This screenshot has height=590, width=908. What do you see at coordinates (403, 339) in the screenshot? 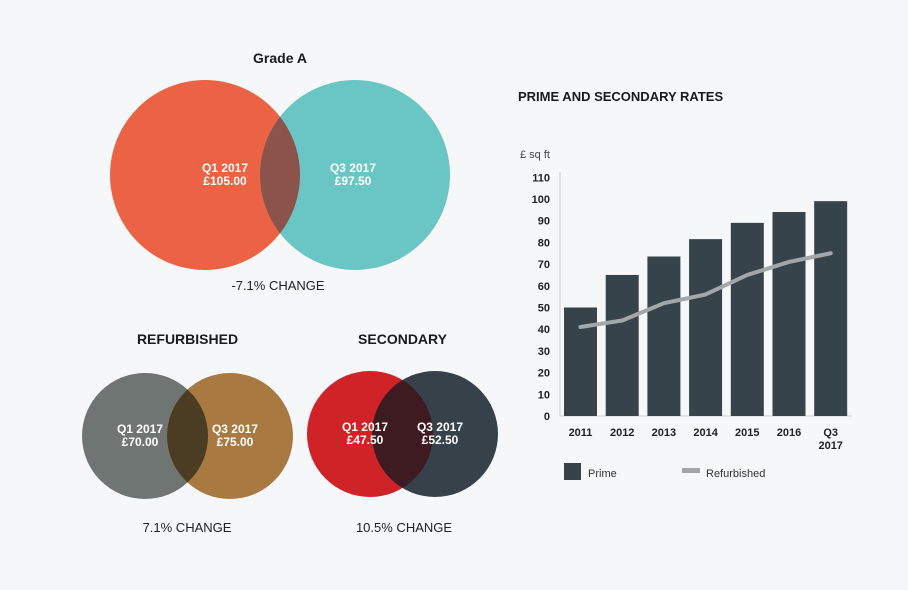
I see `venn-title: SECONDARY` at bounding box center [403, 339].